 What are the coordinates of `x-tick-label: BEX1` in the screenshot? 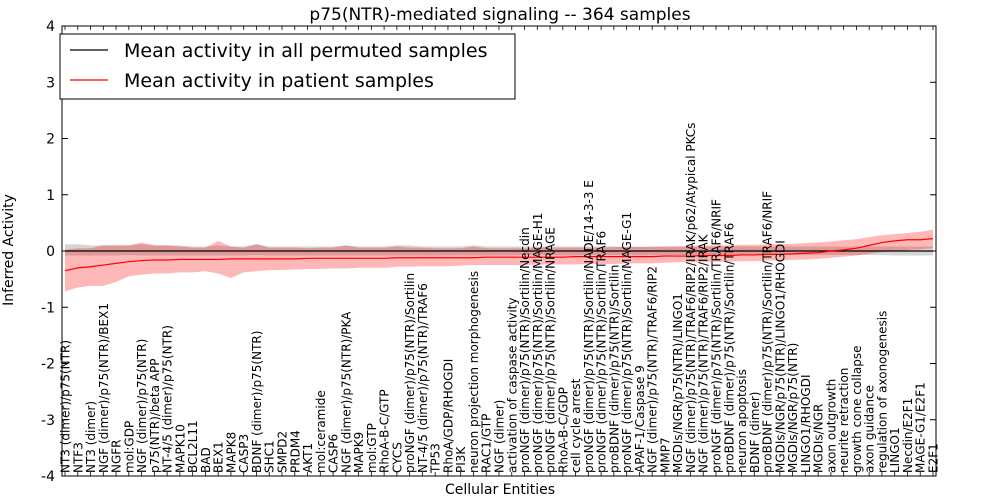 It's located at (219, 457).